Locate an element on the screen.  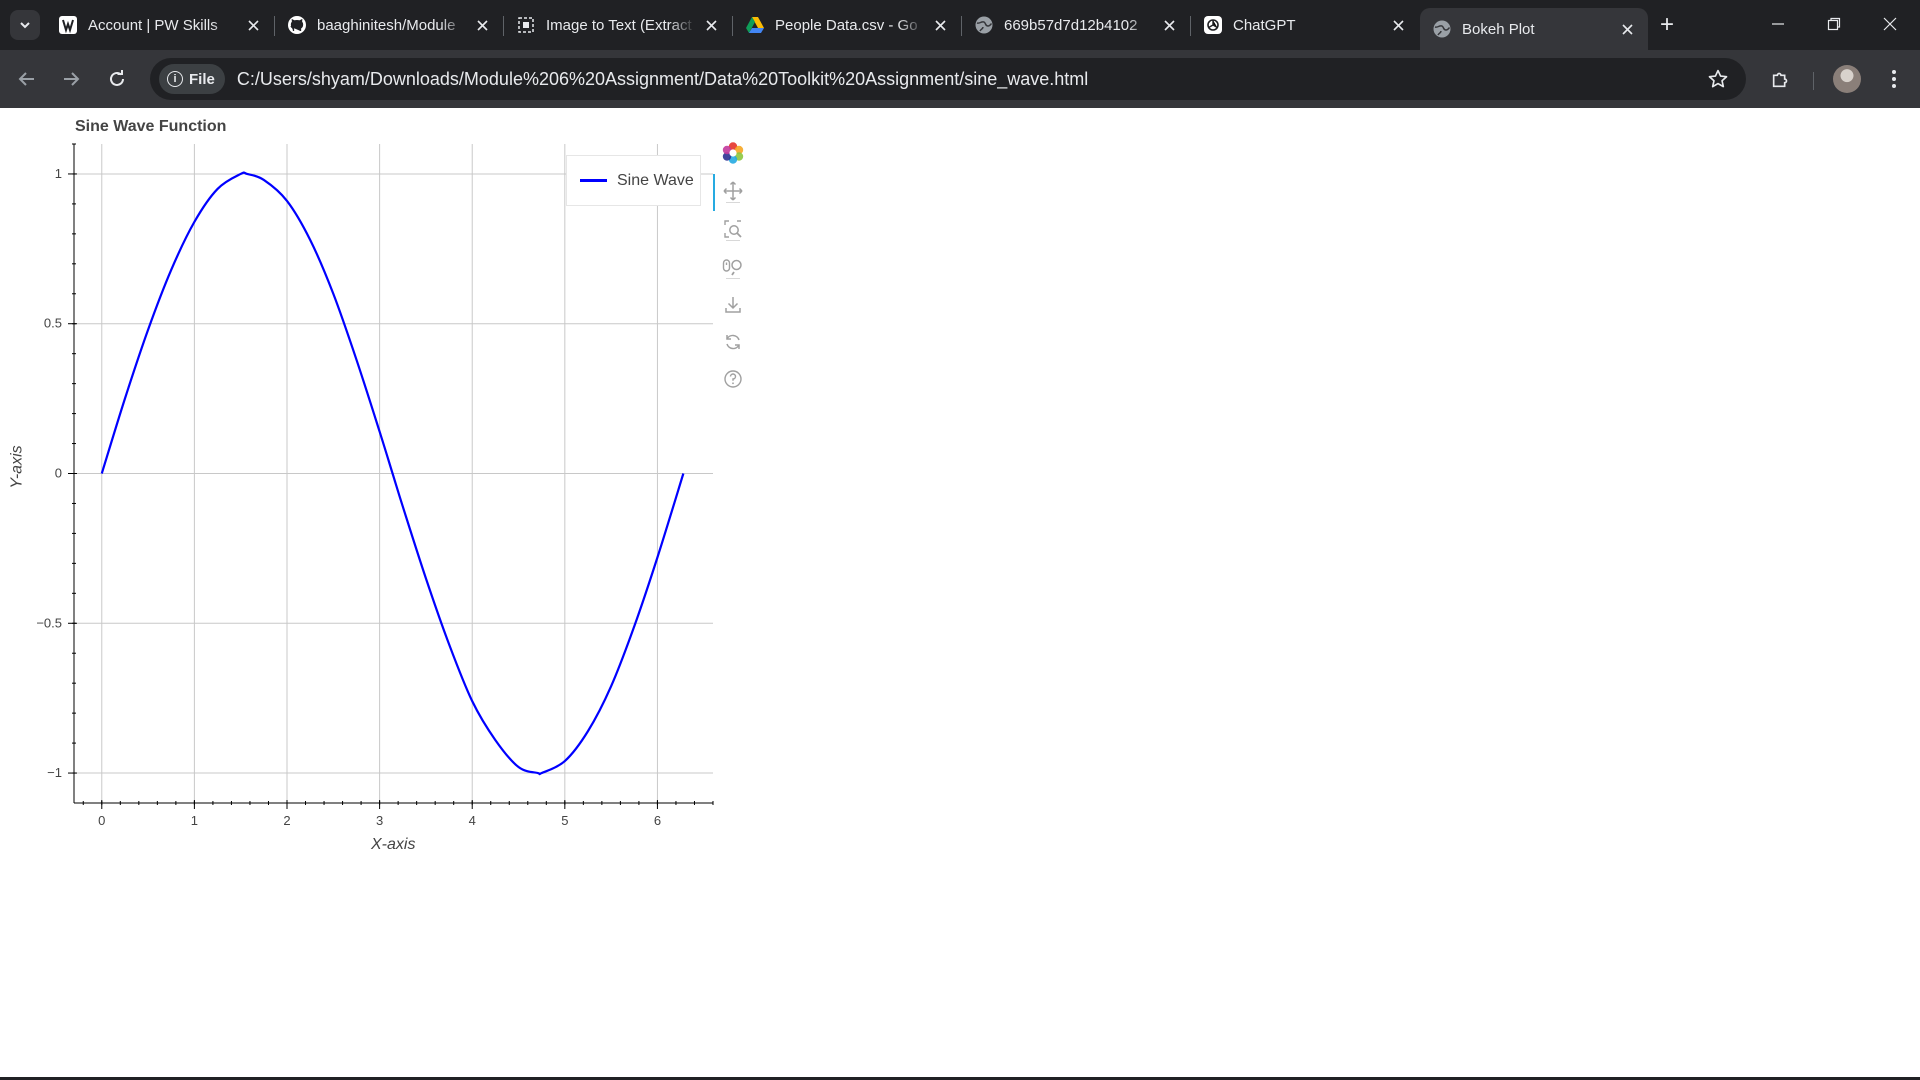
restore-button is located at coordinates (1834, 24).